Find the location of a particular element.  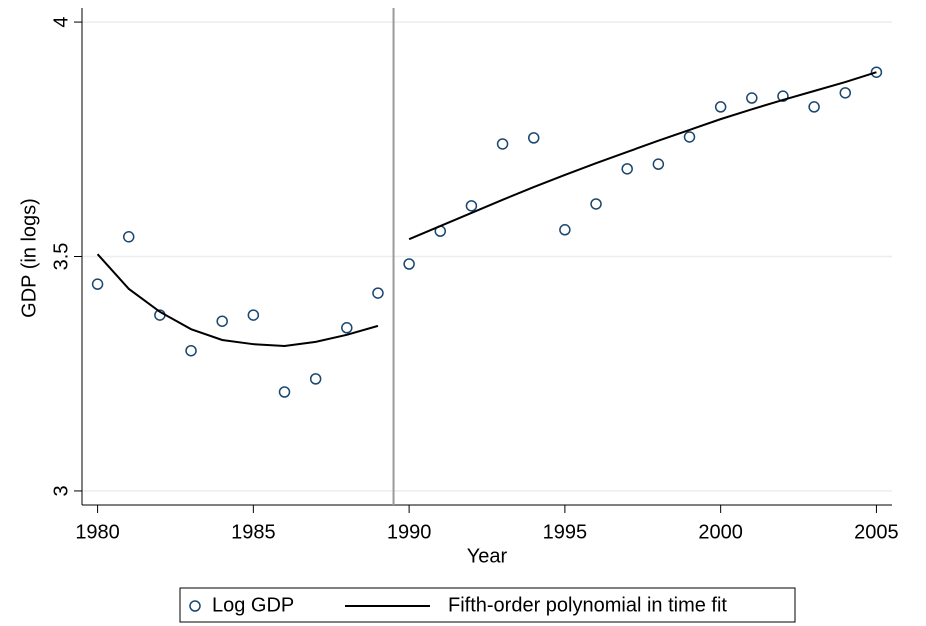

x-tick-label: 2000 is located at coordinates (720, 532).